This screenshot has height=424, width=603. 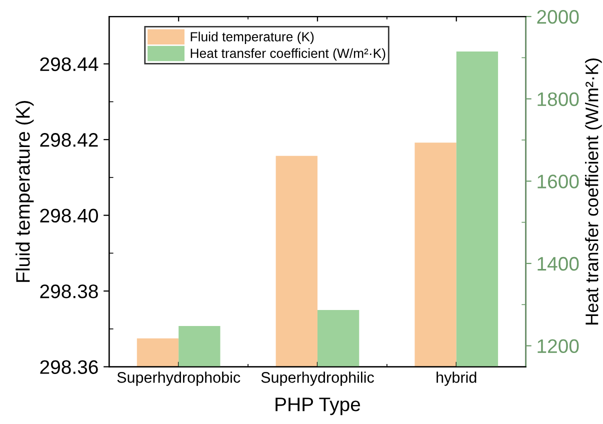 I want to click on y-axis-title: Fluid temperature (K), so click(x=25, y=191).